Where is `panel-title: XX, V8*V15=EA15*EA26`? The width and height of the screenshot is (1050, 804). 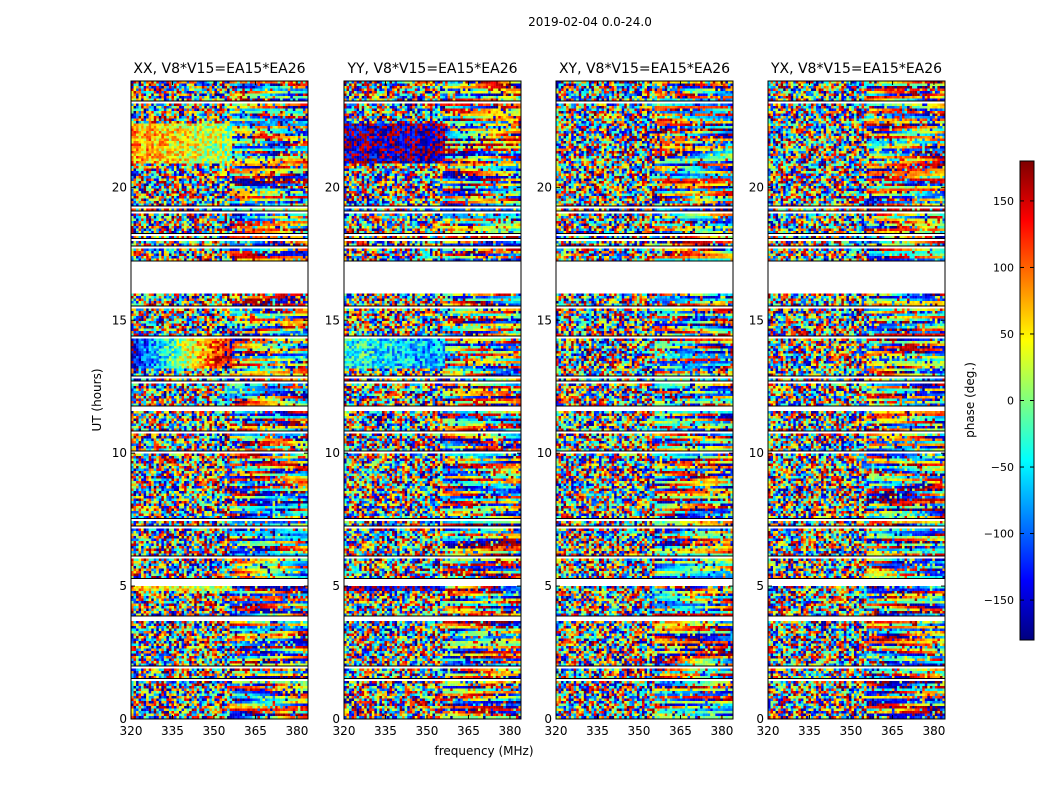 panel-title: XX, V8*V15=EA15*EA26 is located at coordinates (219, 69).